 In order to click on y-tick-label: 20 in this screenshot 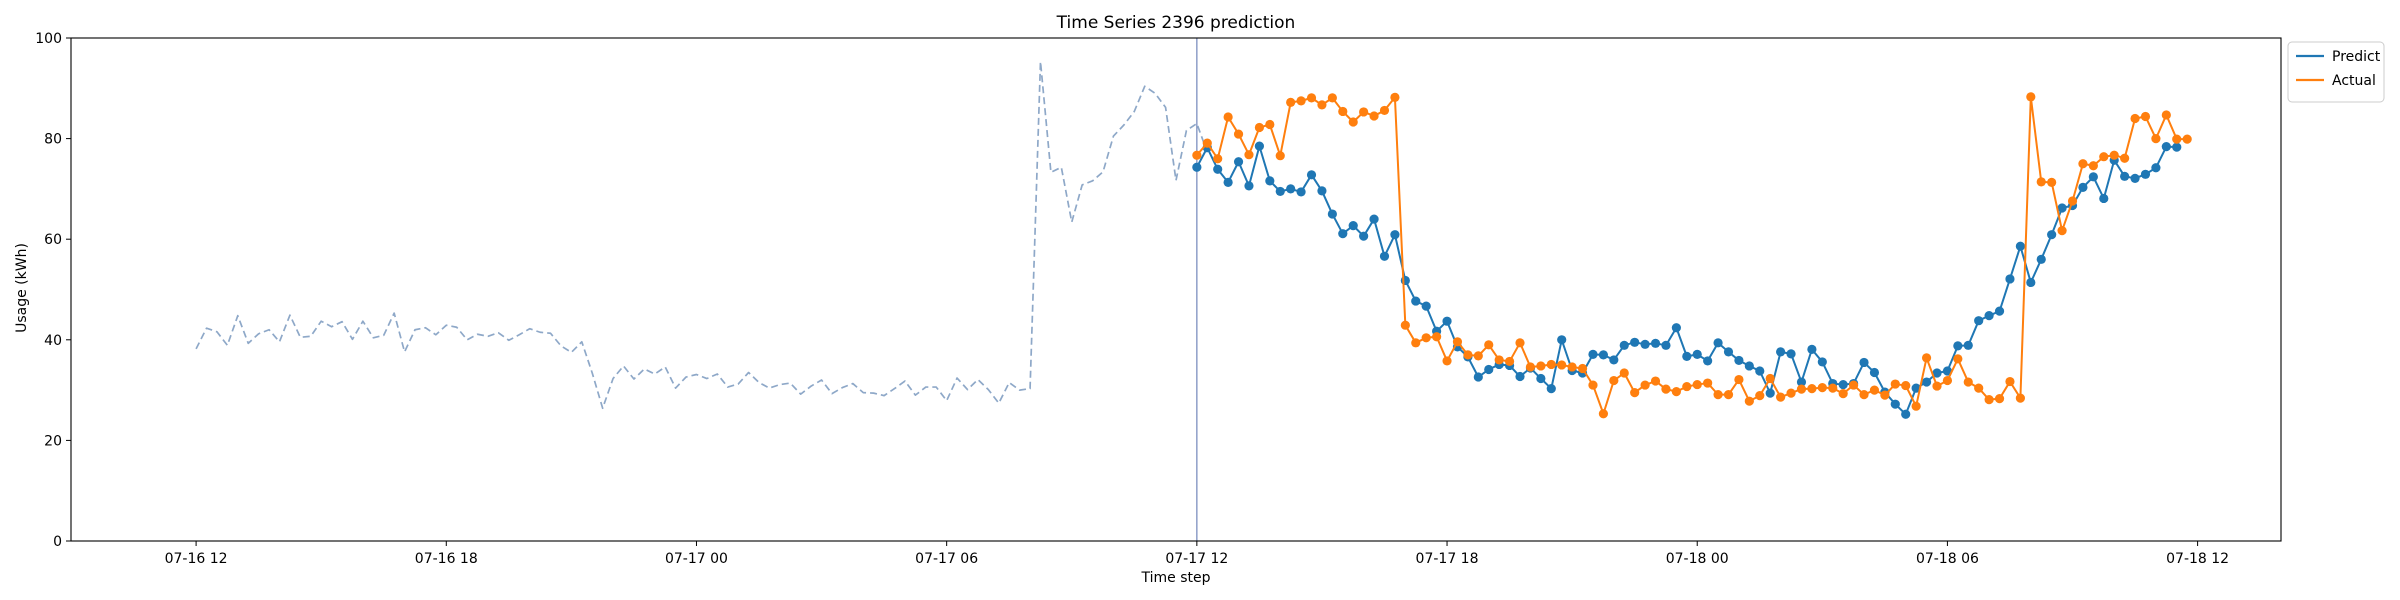, I will do `click(53, 441)`.